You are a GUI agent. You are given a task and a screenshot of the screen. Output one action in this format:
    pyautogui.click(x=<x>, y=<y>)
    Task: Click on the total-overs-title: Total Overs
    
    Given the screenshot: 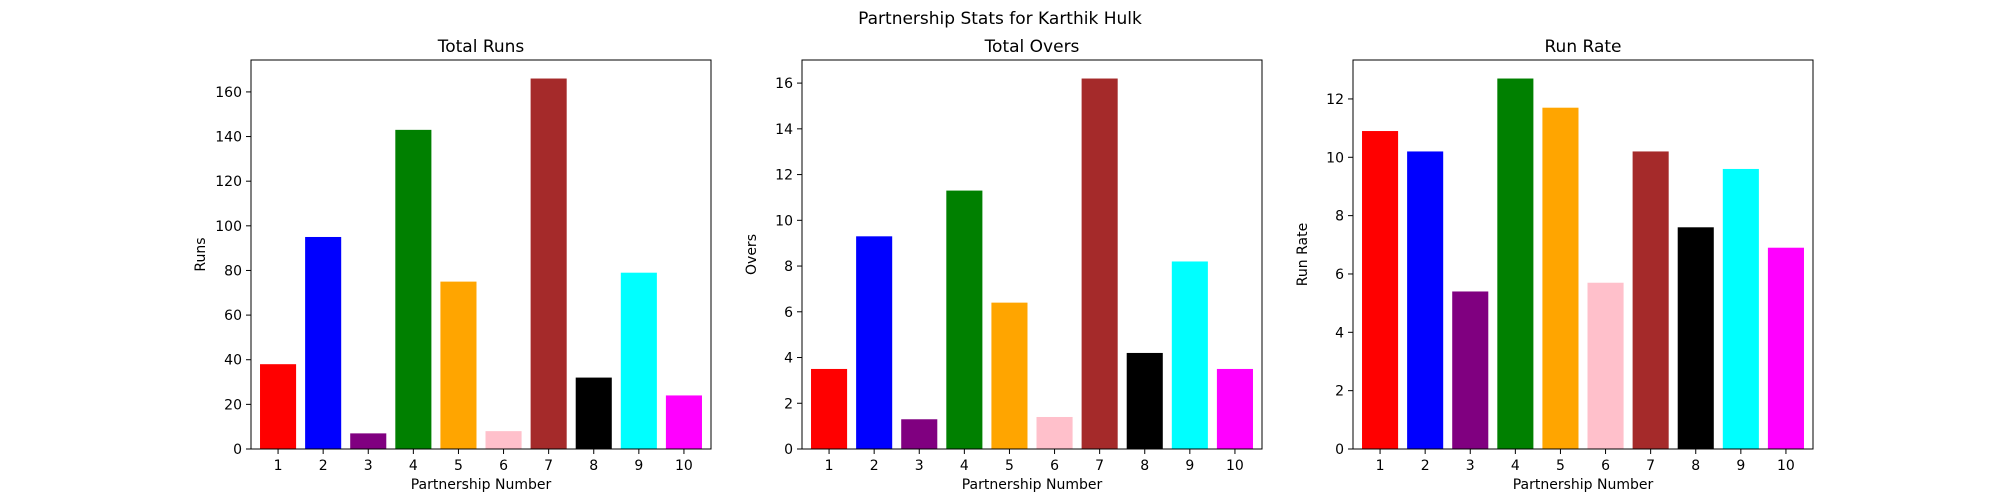 What is the action you would take?
    pyautogui.click(x=1032, y=47)
    